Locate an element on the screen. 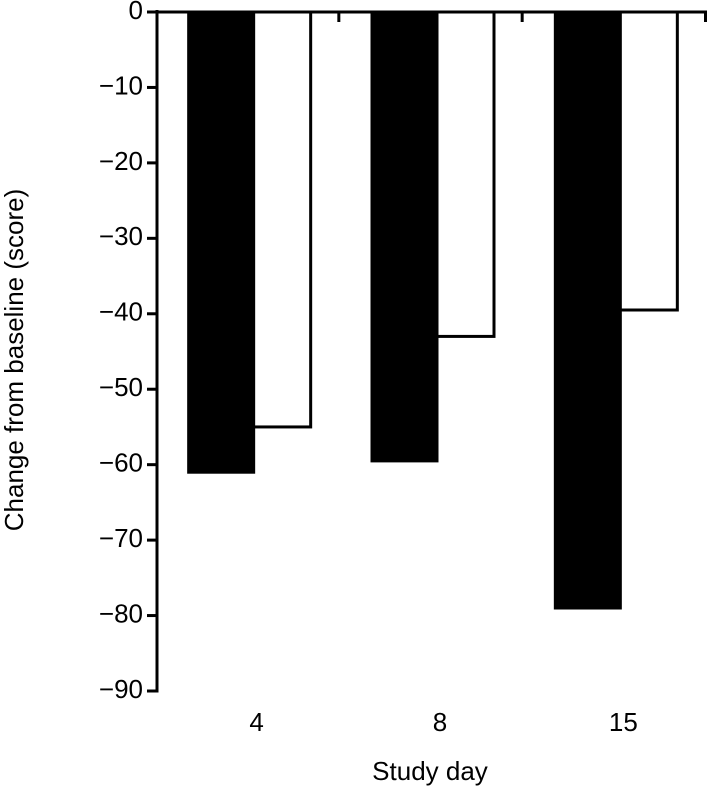  y-tick-label: −60 is located at coordinates (121, 463).